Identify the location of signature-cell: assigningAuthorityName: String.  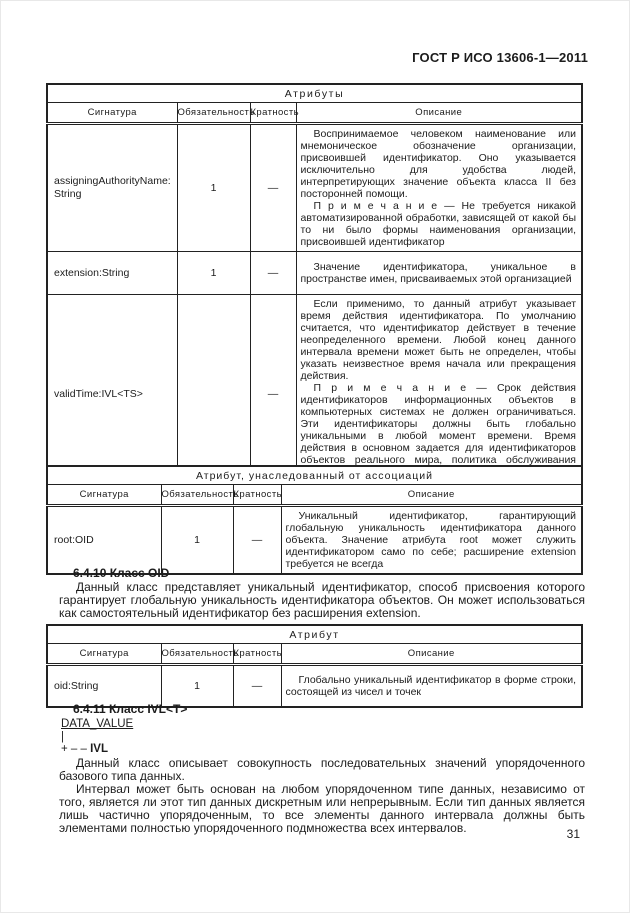
(112, 187).